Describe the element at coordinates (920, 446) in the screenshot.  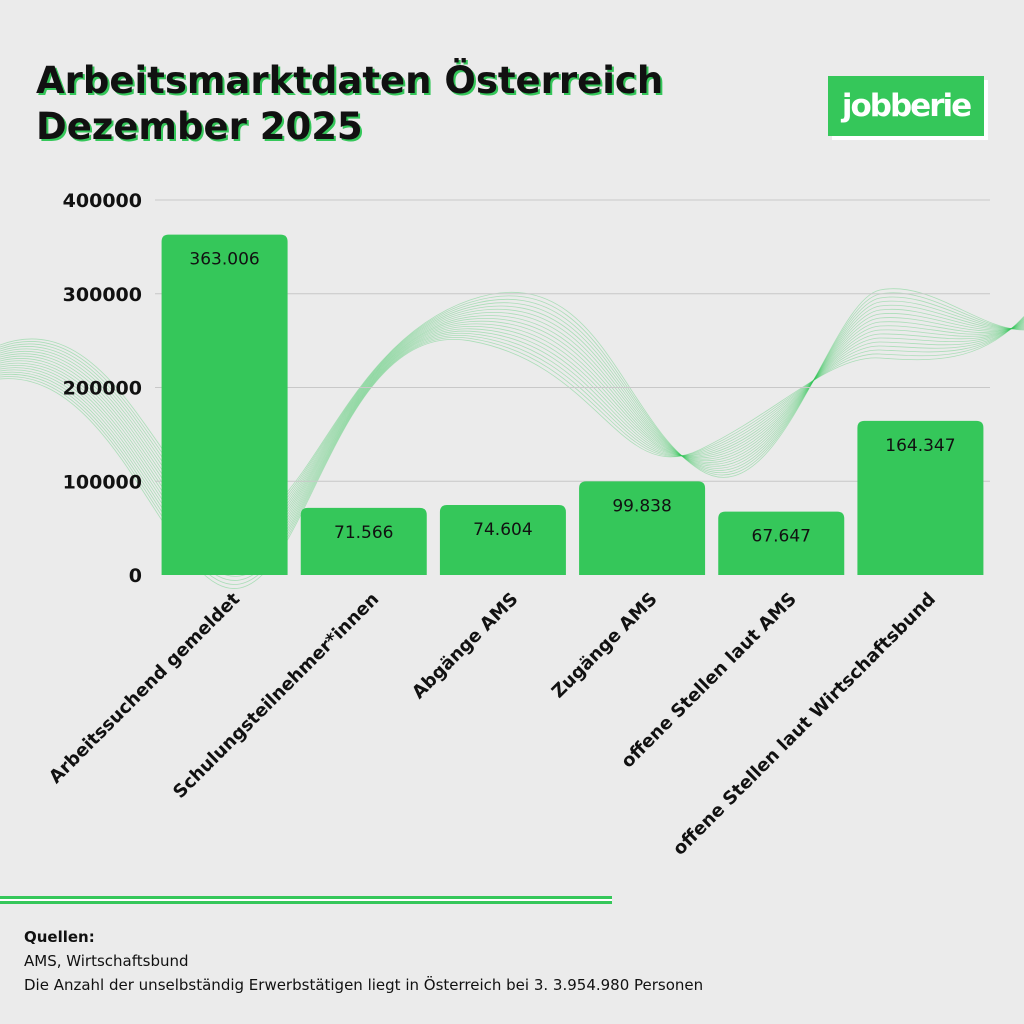
I see `bar-value-label: 164.347` at that location.